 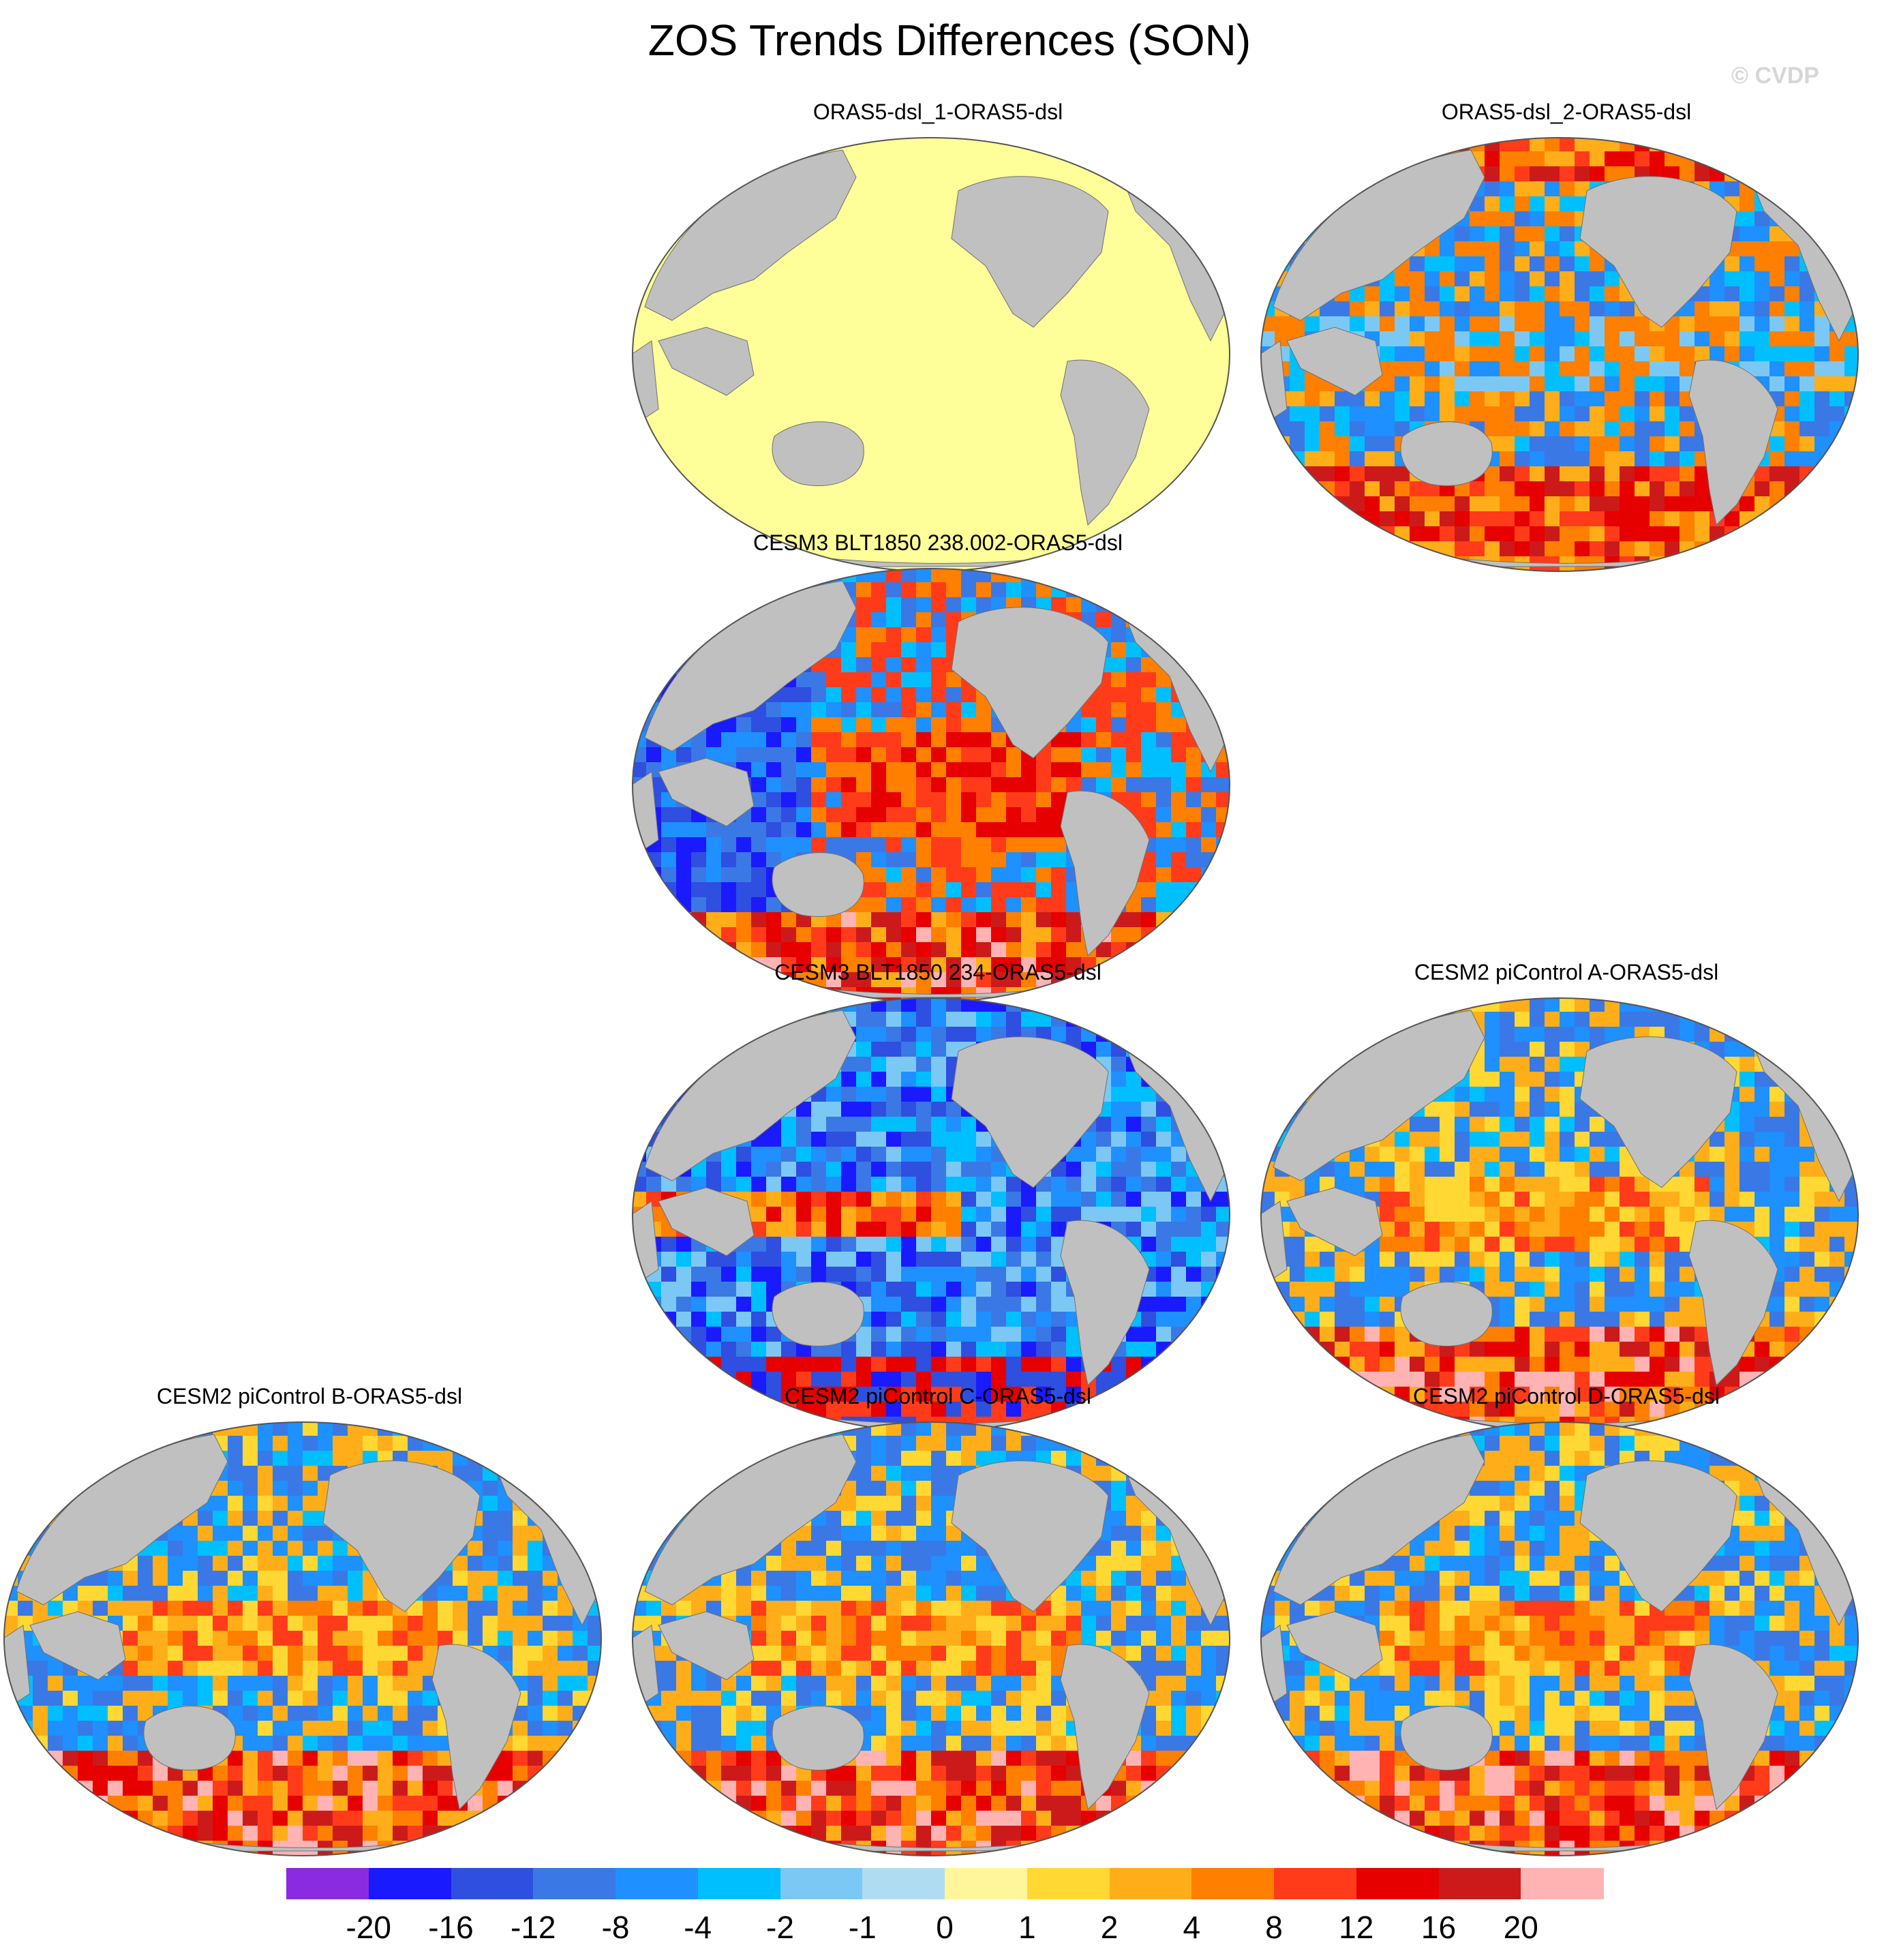 What do you see at coordinates (938, 112) in the screenshot?
I see `panel-title: ORAS5-dsl_1-ORAS5-dsl` at bounding box center [938, 112].